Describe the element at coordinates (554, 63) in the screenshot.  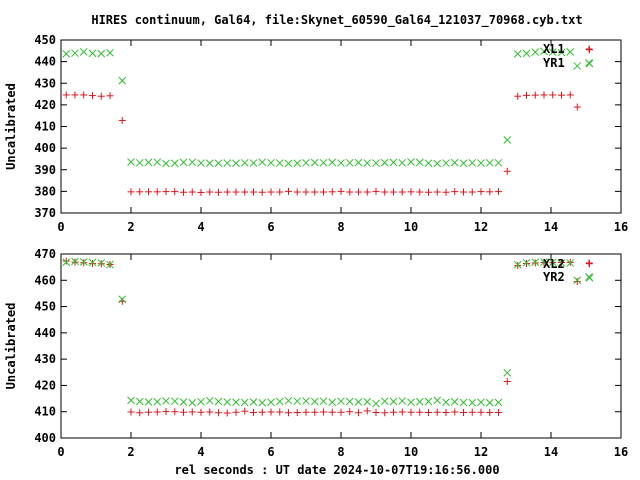
I see `legend-label-series-2: YR1` at that location.